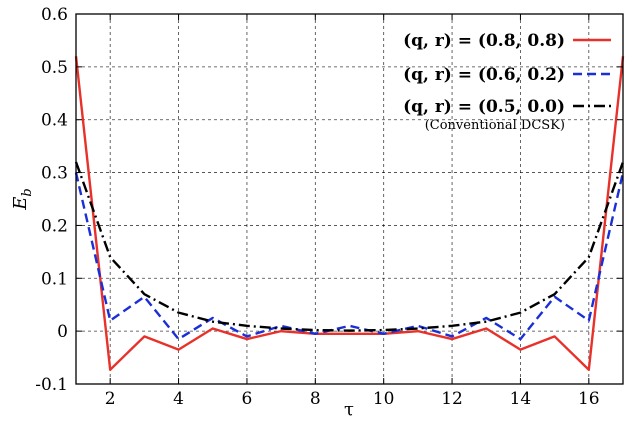 The image size is (630, 425). Describe the element at coordinates (247, 399) in the screenshot. I see `x-tick-label: 6` at that location.